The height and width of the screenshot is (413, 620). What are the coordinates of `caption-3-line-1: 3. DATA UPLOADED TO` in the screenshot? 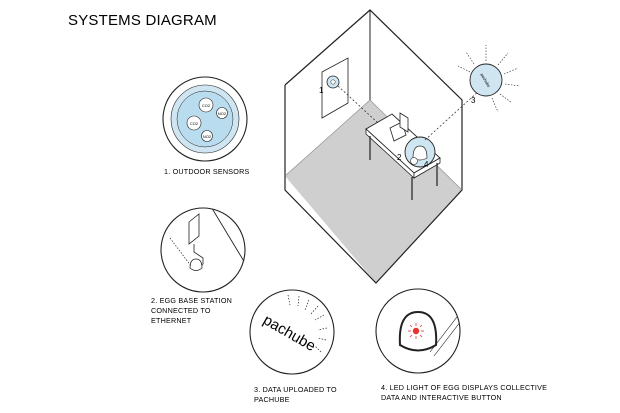 It's located at (295, 389).